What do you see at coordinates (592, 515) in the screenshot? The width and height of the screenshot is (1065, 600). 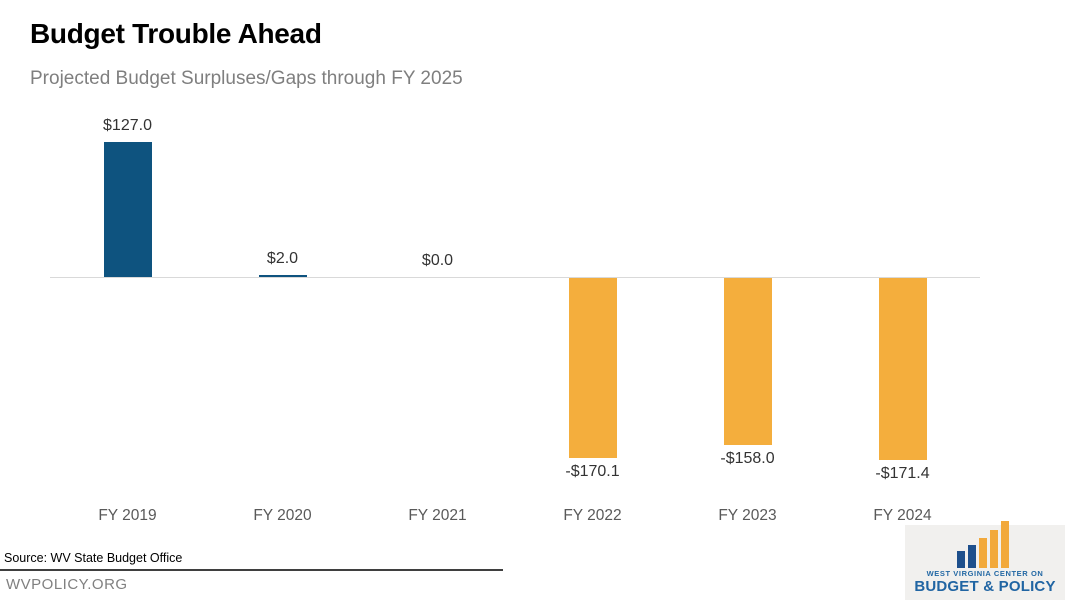 I see `axis-label-fy-2022: FY 2022` at bounding box center [592, 515].